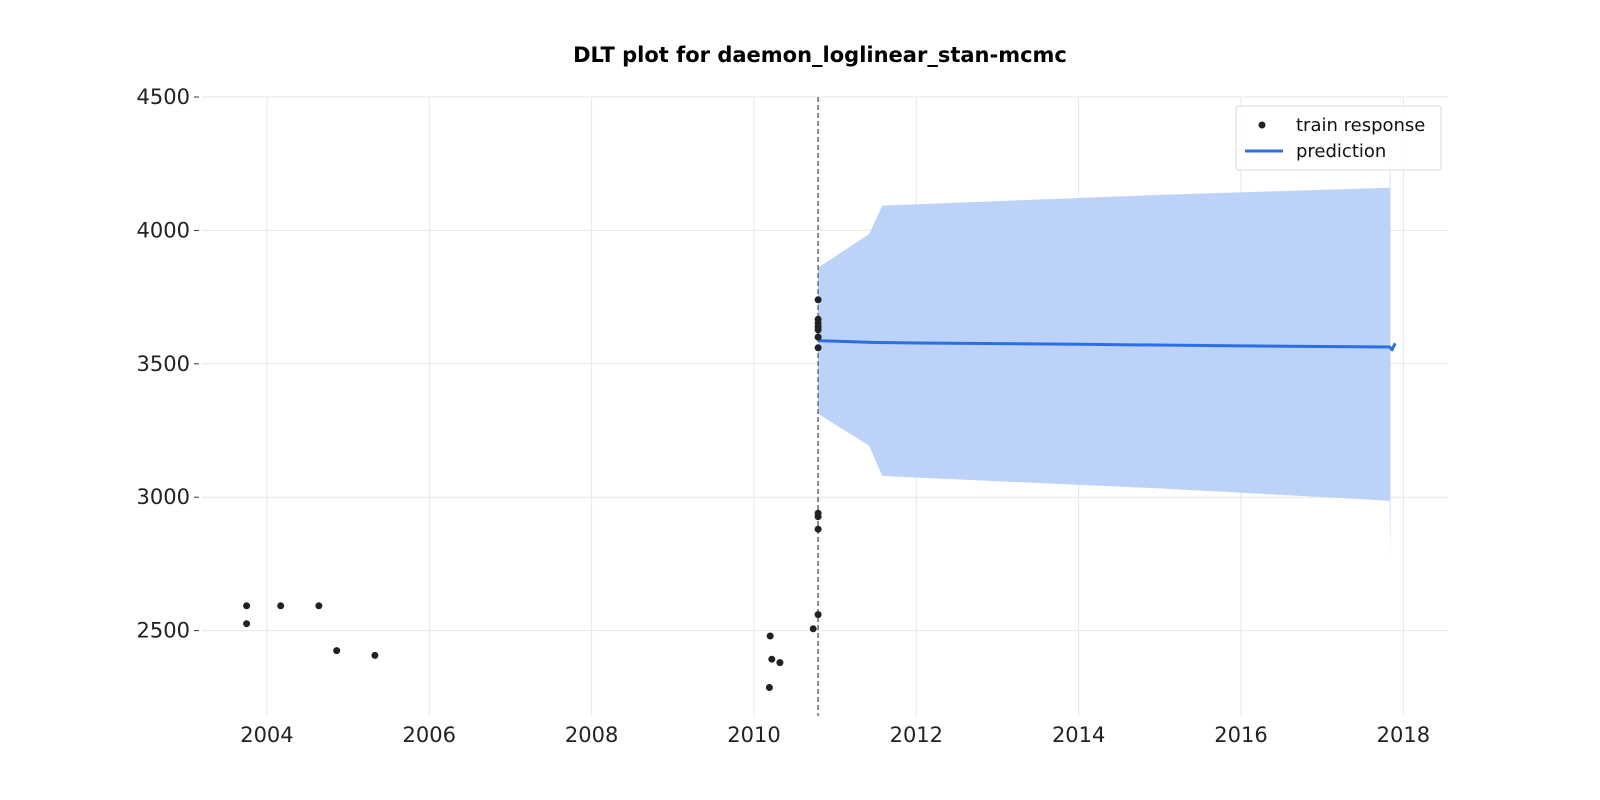 The height and width of the screenshot is (800, 1600). I want to click on prediction-line, so click(1107, 345).